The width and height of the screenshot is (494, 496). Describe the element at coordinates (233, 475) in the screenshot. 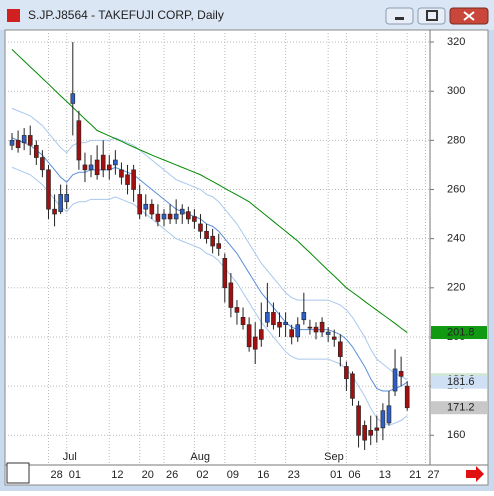

I see `x-tick-label: 09` at that location.